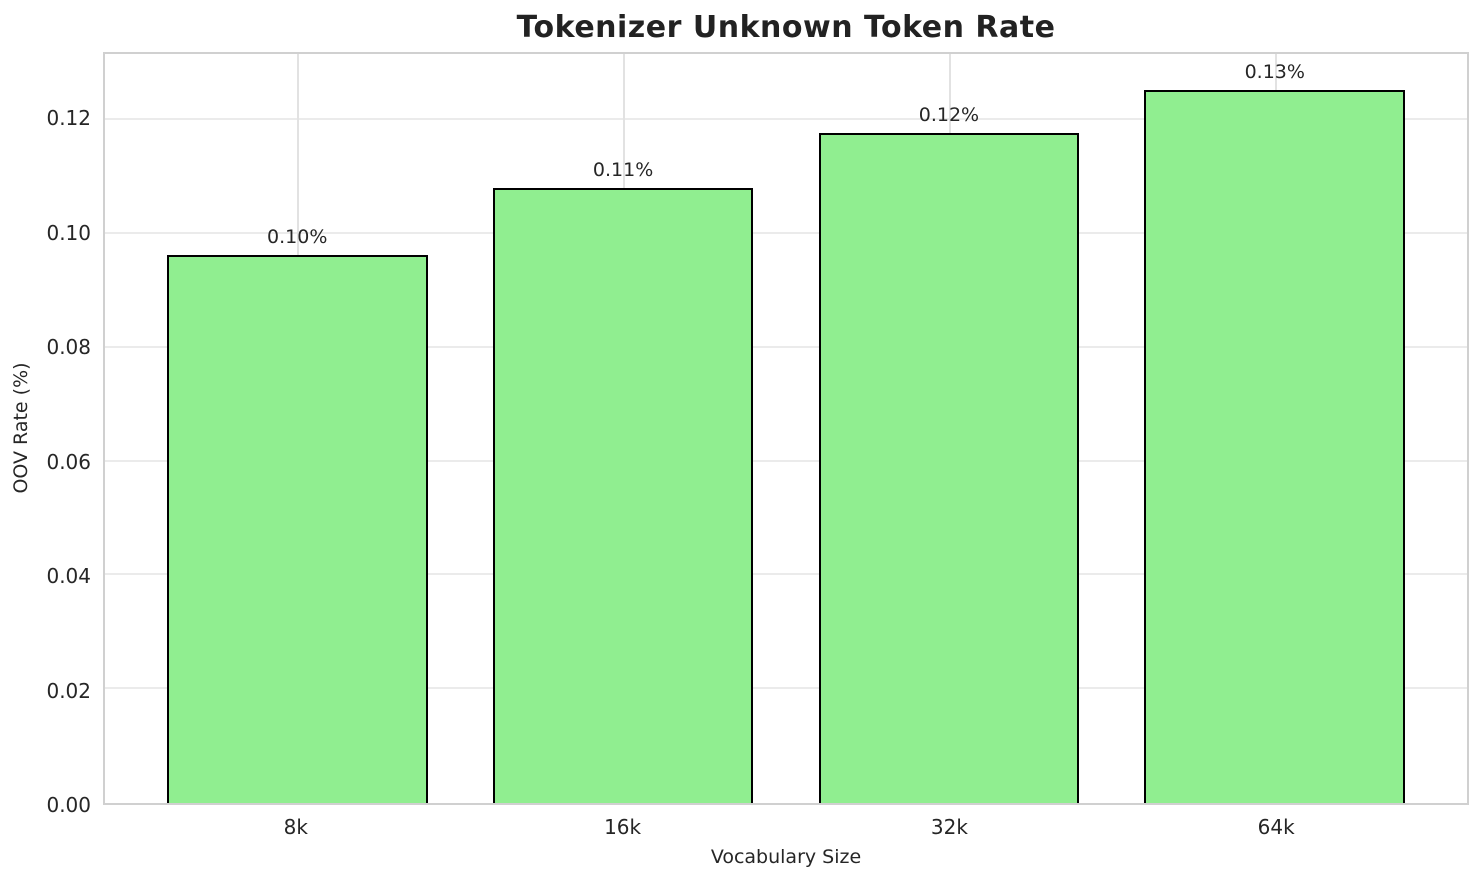  I want to click on bar-value-label: 0.11%, so click(623, 170).